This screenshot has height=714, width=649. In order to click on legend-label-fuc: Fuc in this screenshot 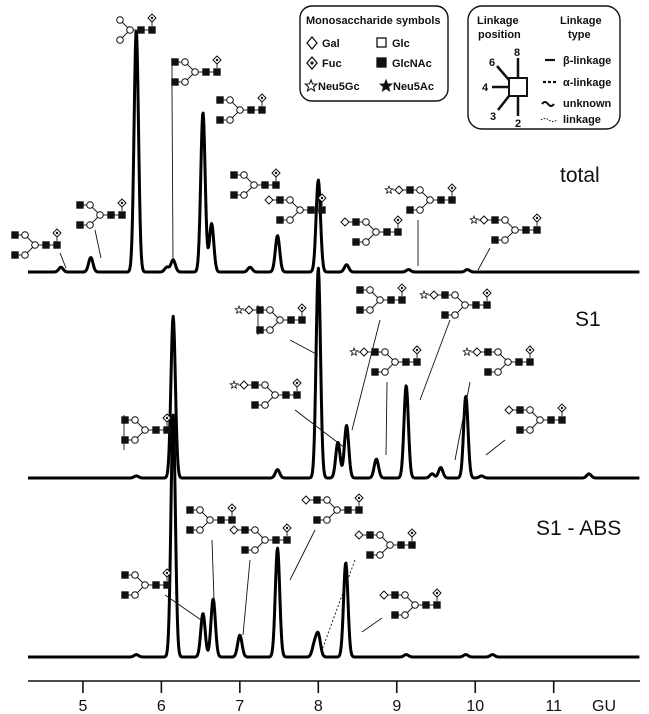, I will do `click(332, 64)`.